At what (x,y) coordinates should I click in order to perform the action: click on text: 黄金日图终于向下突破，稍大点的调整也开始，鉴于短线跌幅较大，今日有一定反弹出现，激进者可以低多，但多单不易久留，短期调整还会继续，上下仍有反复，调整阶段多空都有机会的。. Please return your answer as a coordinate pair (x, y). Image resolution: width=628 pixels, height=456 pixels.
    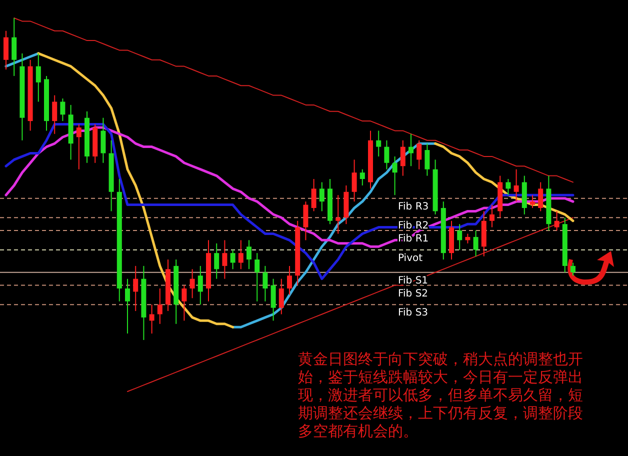
    Looking at the image, I should click on (440, 395).